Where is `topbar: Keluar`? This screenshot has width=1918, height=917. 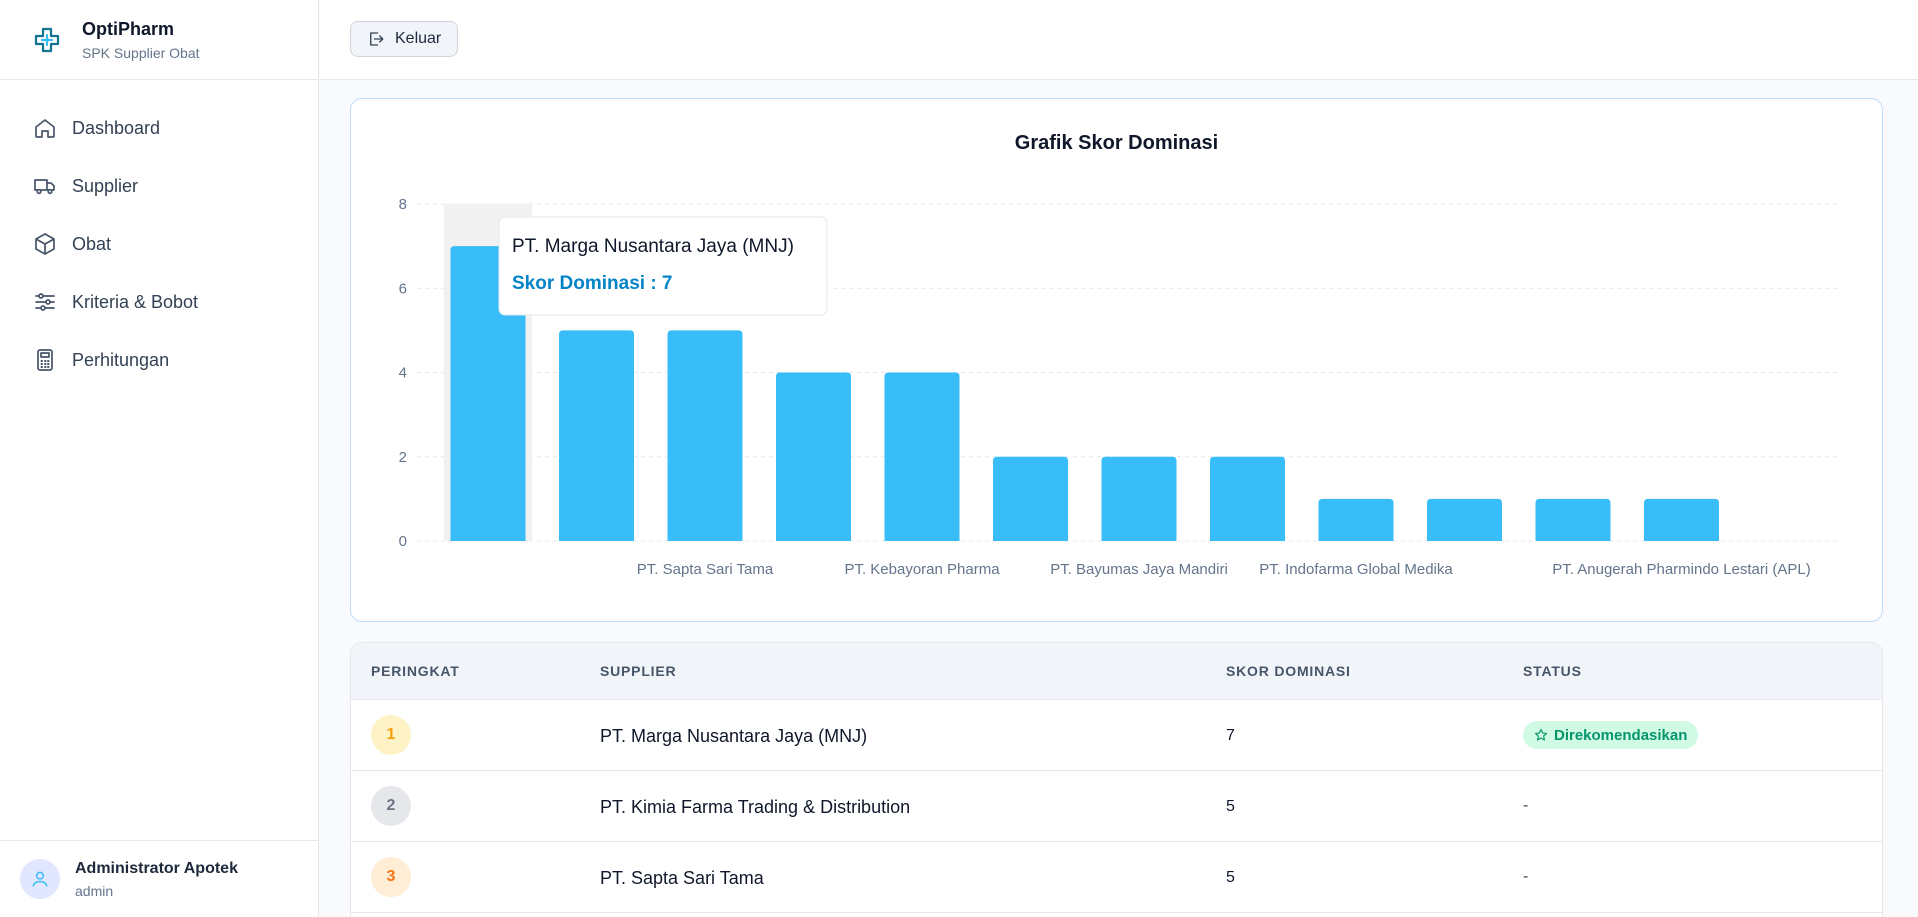 topbar: Keluar is located at coordinates (1119, 40).